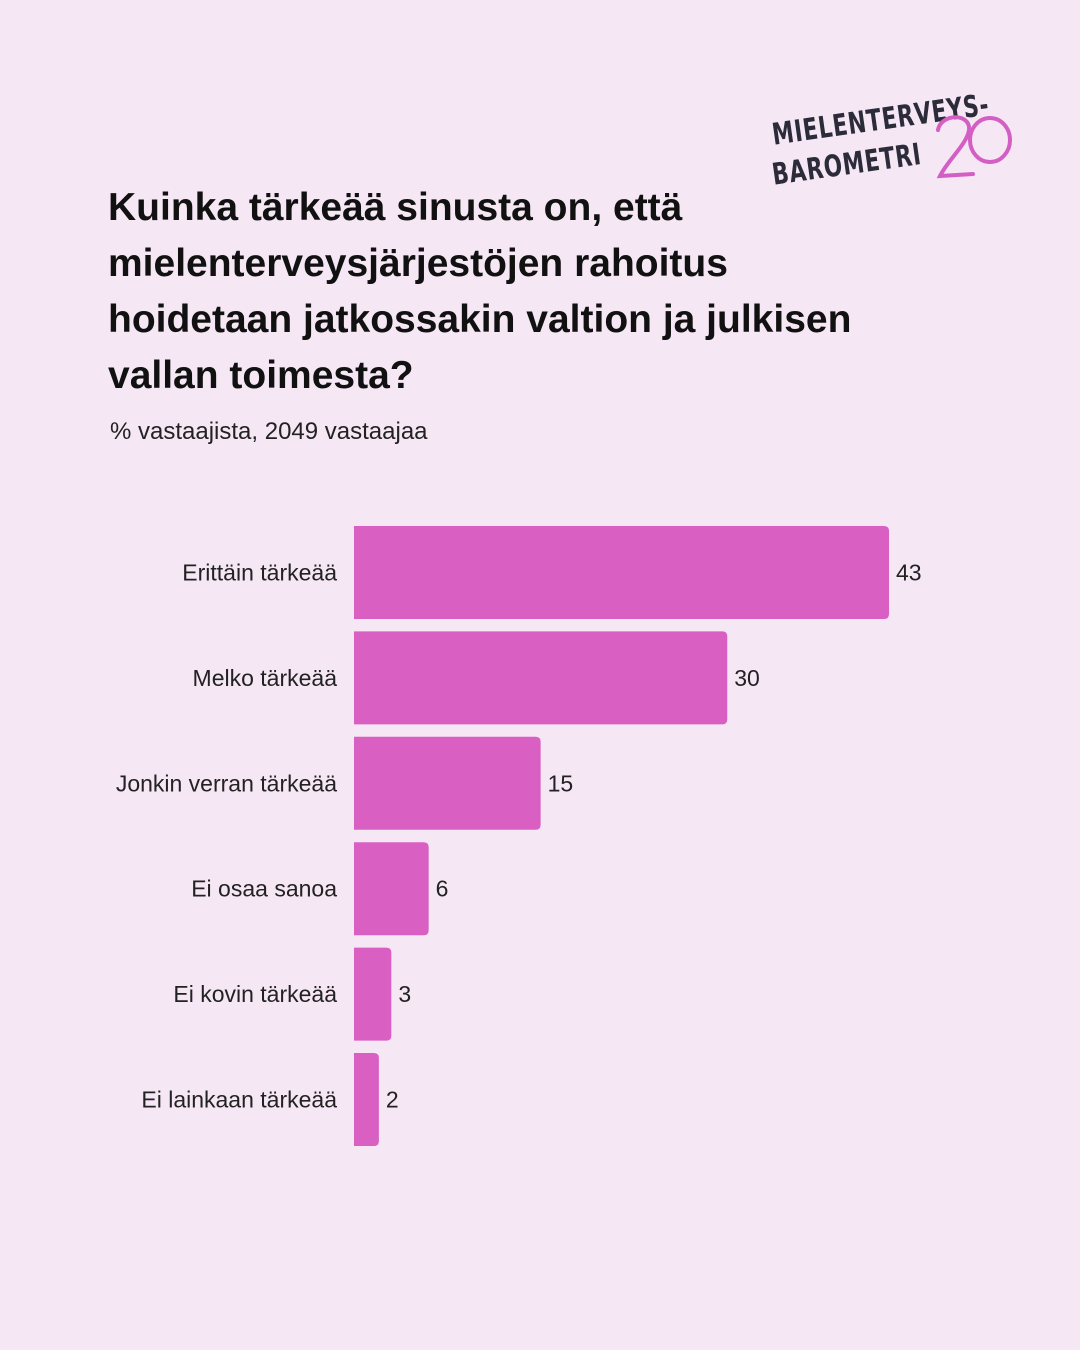 The image size is (1080, 1350). What do you see at coordinates (269, 431) in the screenshot?
I see `chart-subtitle: % vastaajista, 2049 vastaajaa` at bounding box center [269, 431].